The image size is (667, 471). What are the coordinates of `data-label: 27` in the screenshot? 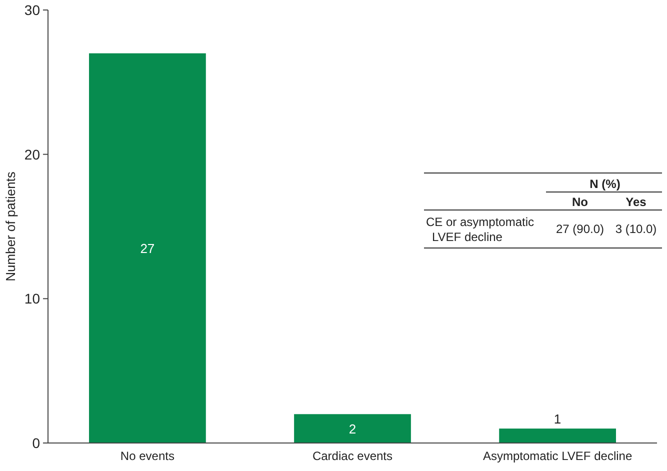 It's located at (147, 248).